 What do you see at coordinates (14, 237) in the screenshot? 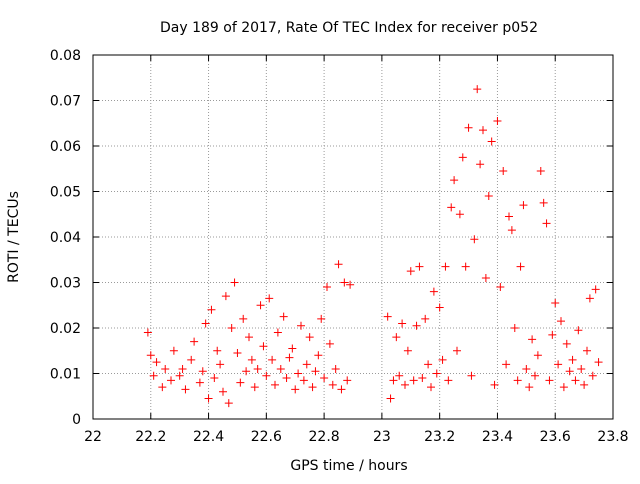
I see `y-axis-label: ROTI / TECUs` at bounding box center [14, 237].